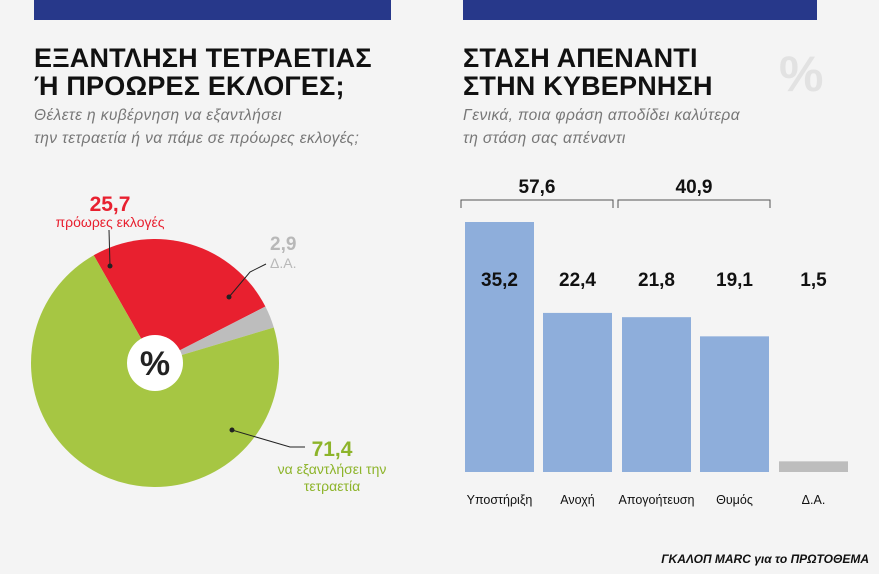 The image size is (879, 574). Describe the element at coordinates (110, 204) in the screenshot. I see `pie-label-value: 25,7` at that location.